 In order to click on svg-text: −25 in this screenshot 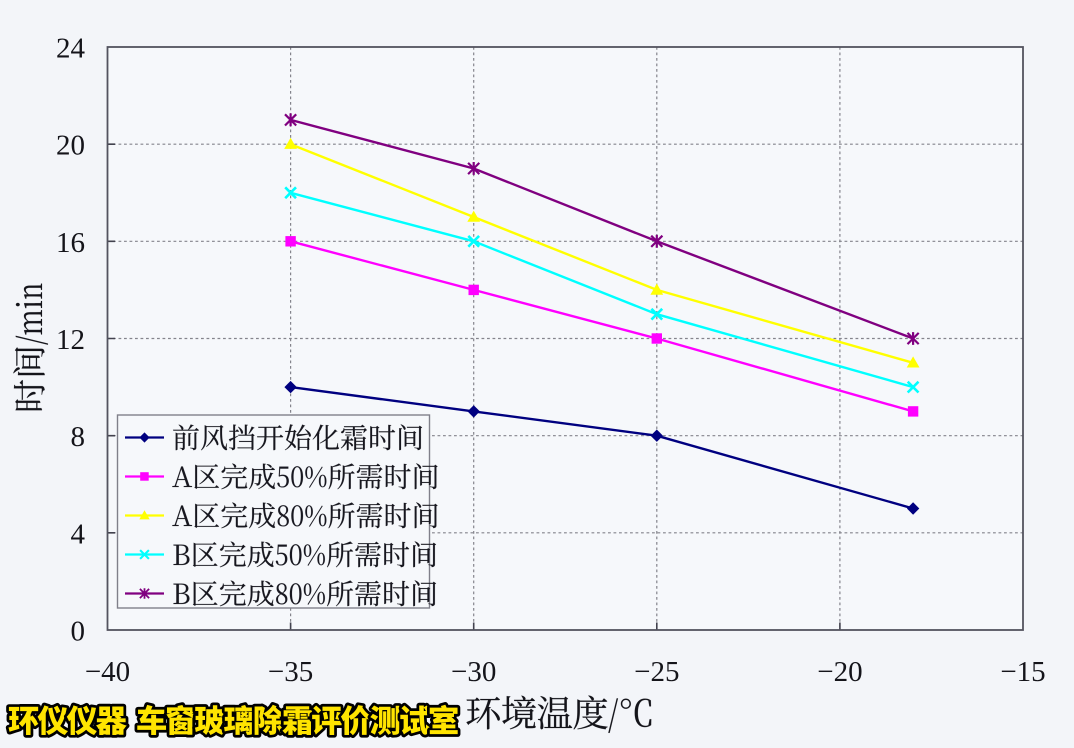, I will do `click(656, 672)`.